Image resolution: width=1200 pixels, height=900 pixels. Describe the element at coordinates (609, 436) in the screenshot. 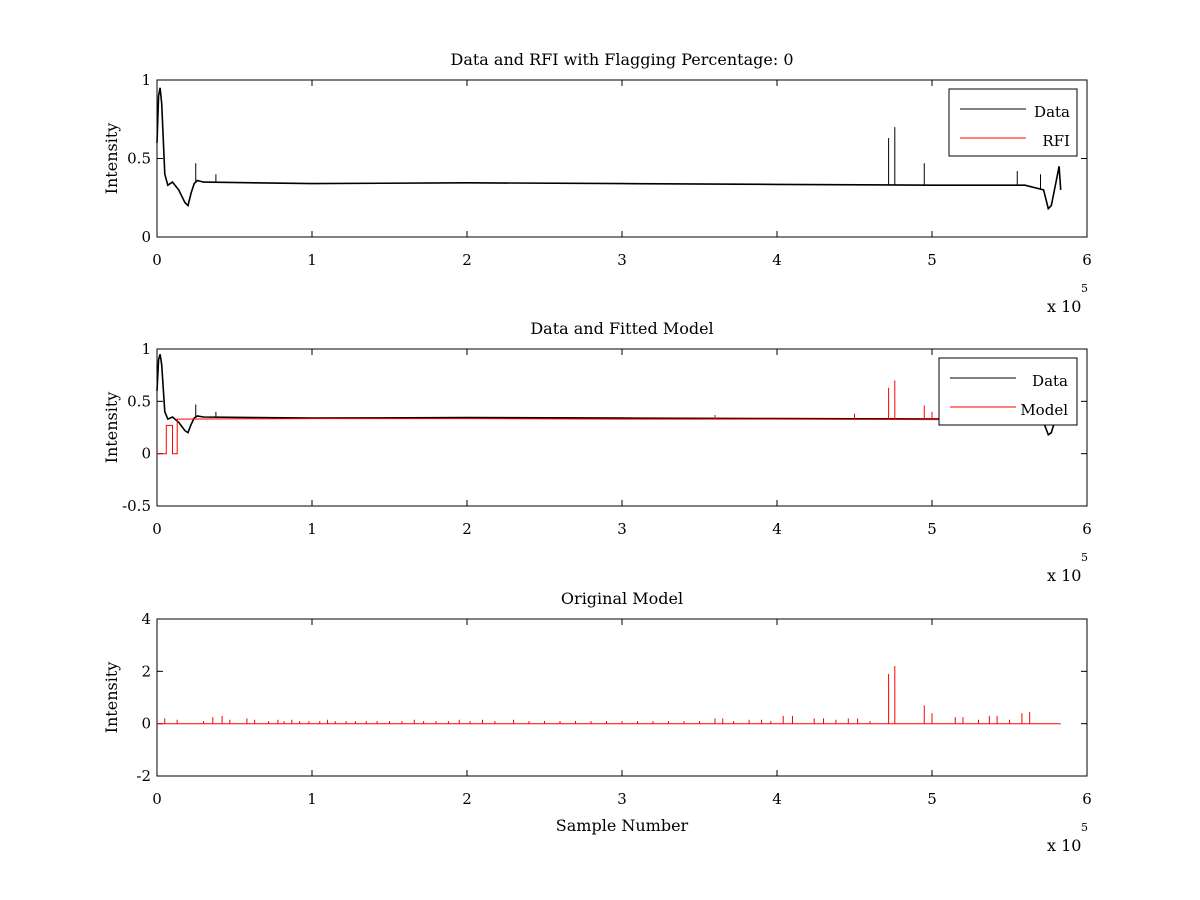

I see `series-line-model` at that location.